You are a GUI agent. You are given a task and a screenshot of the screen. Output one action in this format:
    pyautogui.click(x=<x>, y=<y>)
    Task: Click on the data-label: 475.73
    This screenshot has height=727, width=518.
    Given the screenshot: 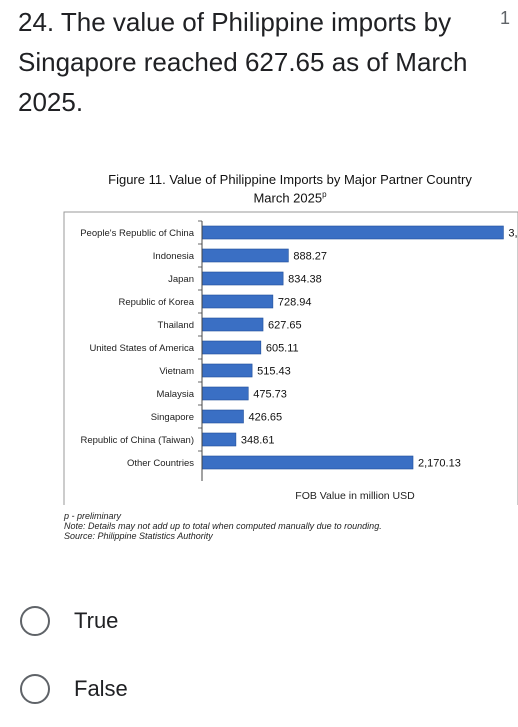 What is the action you would take?
    pyautogui.click(x=270, y=395)
    